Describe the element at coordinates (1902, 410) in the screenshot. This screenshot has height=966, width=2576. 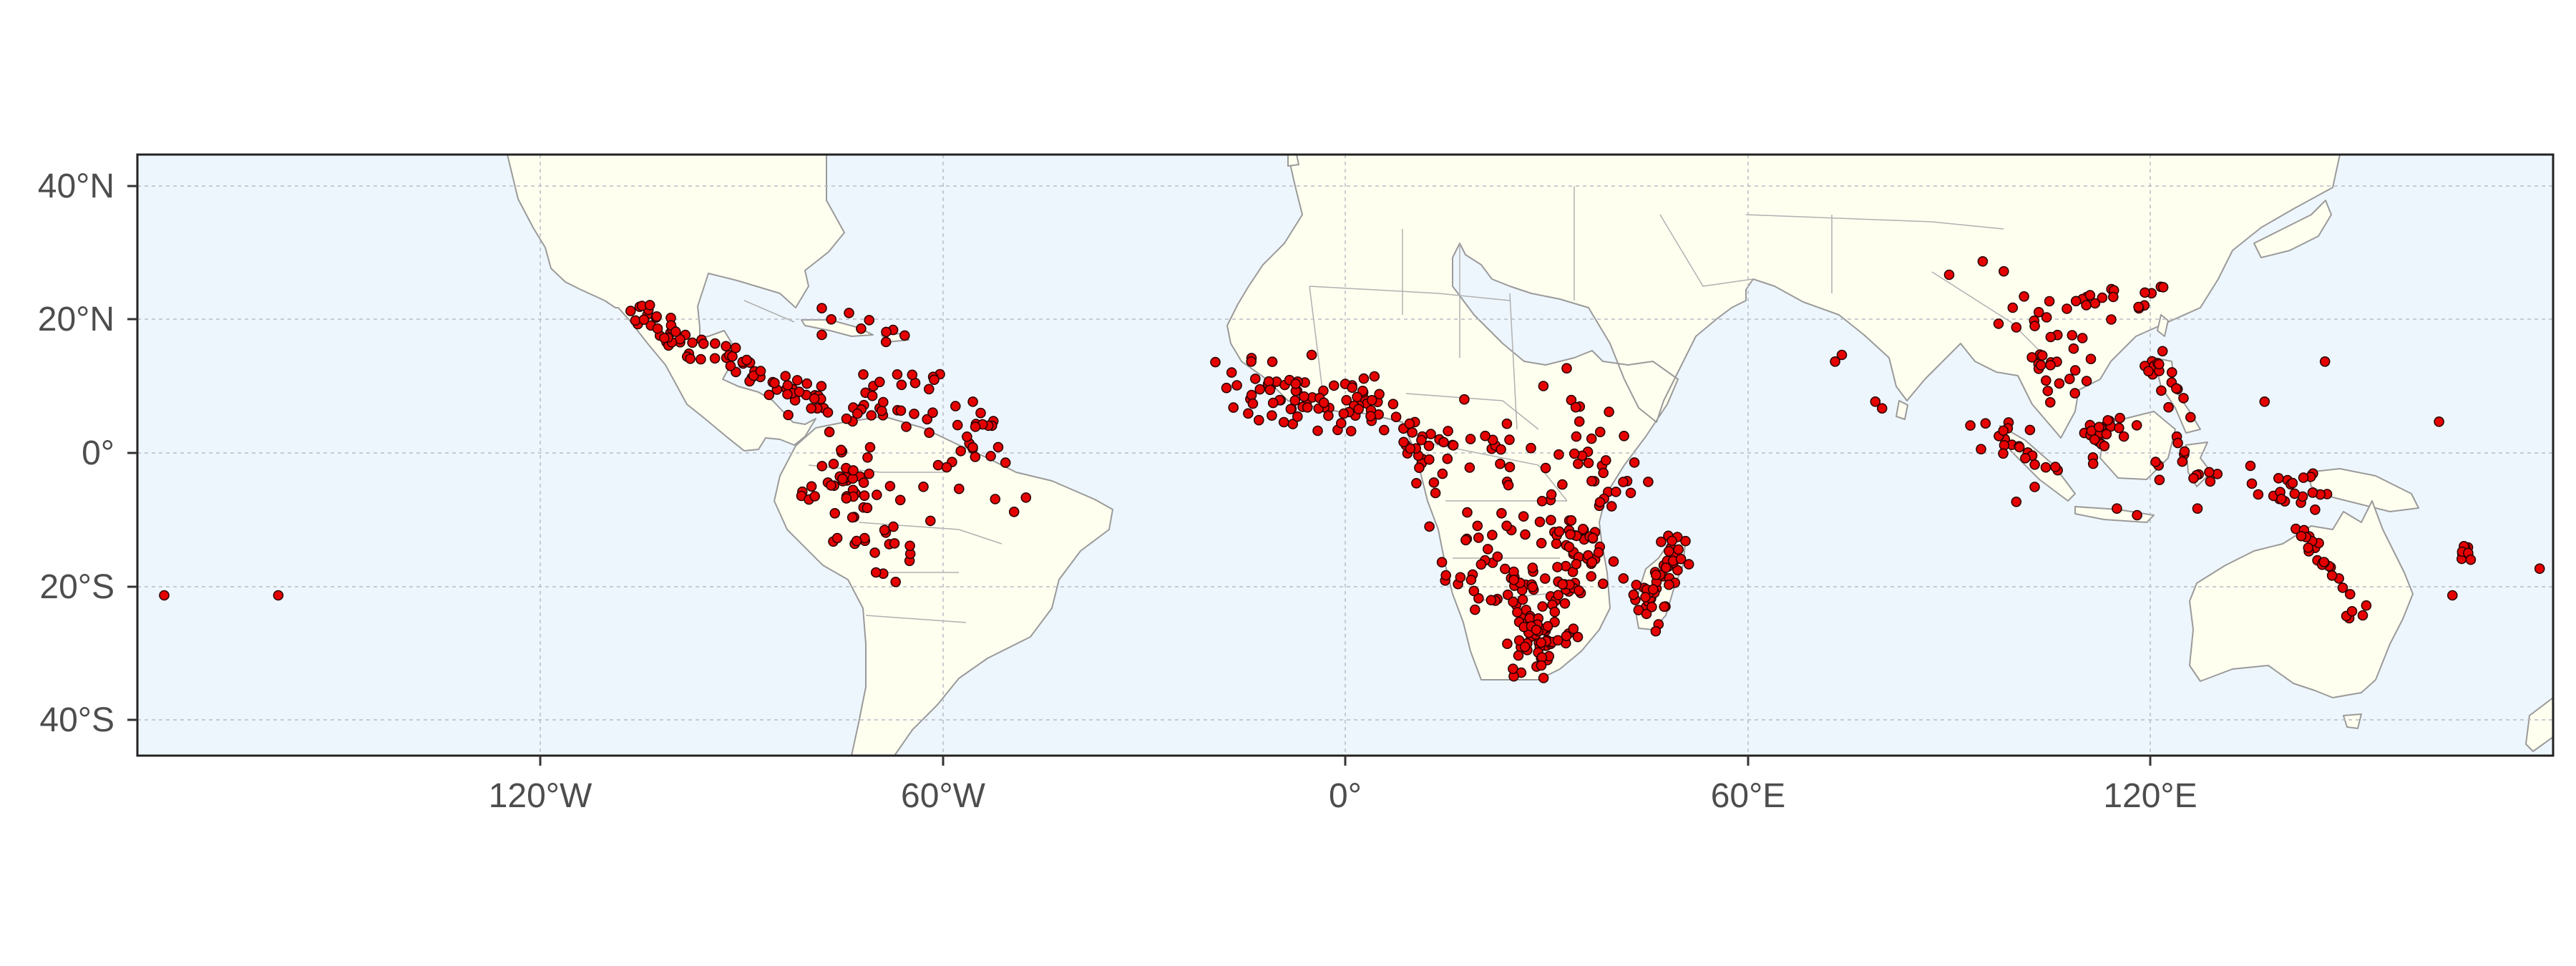
I see `sri-lanka-island` at that location.